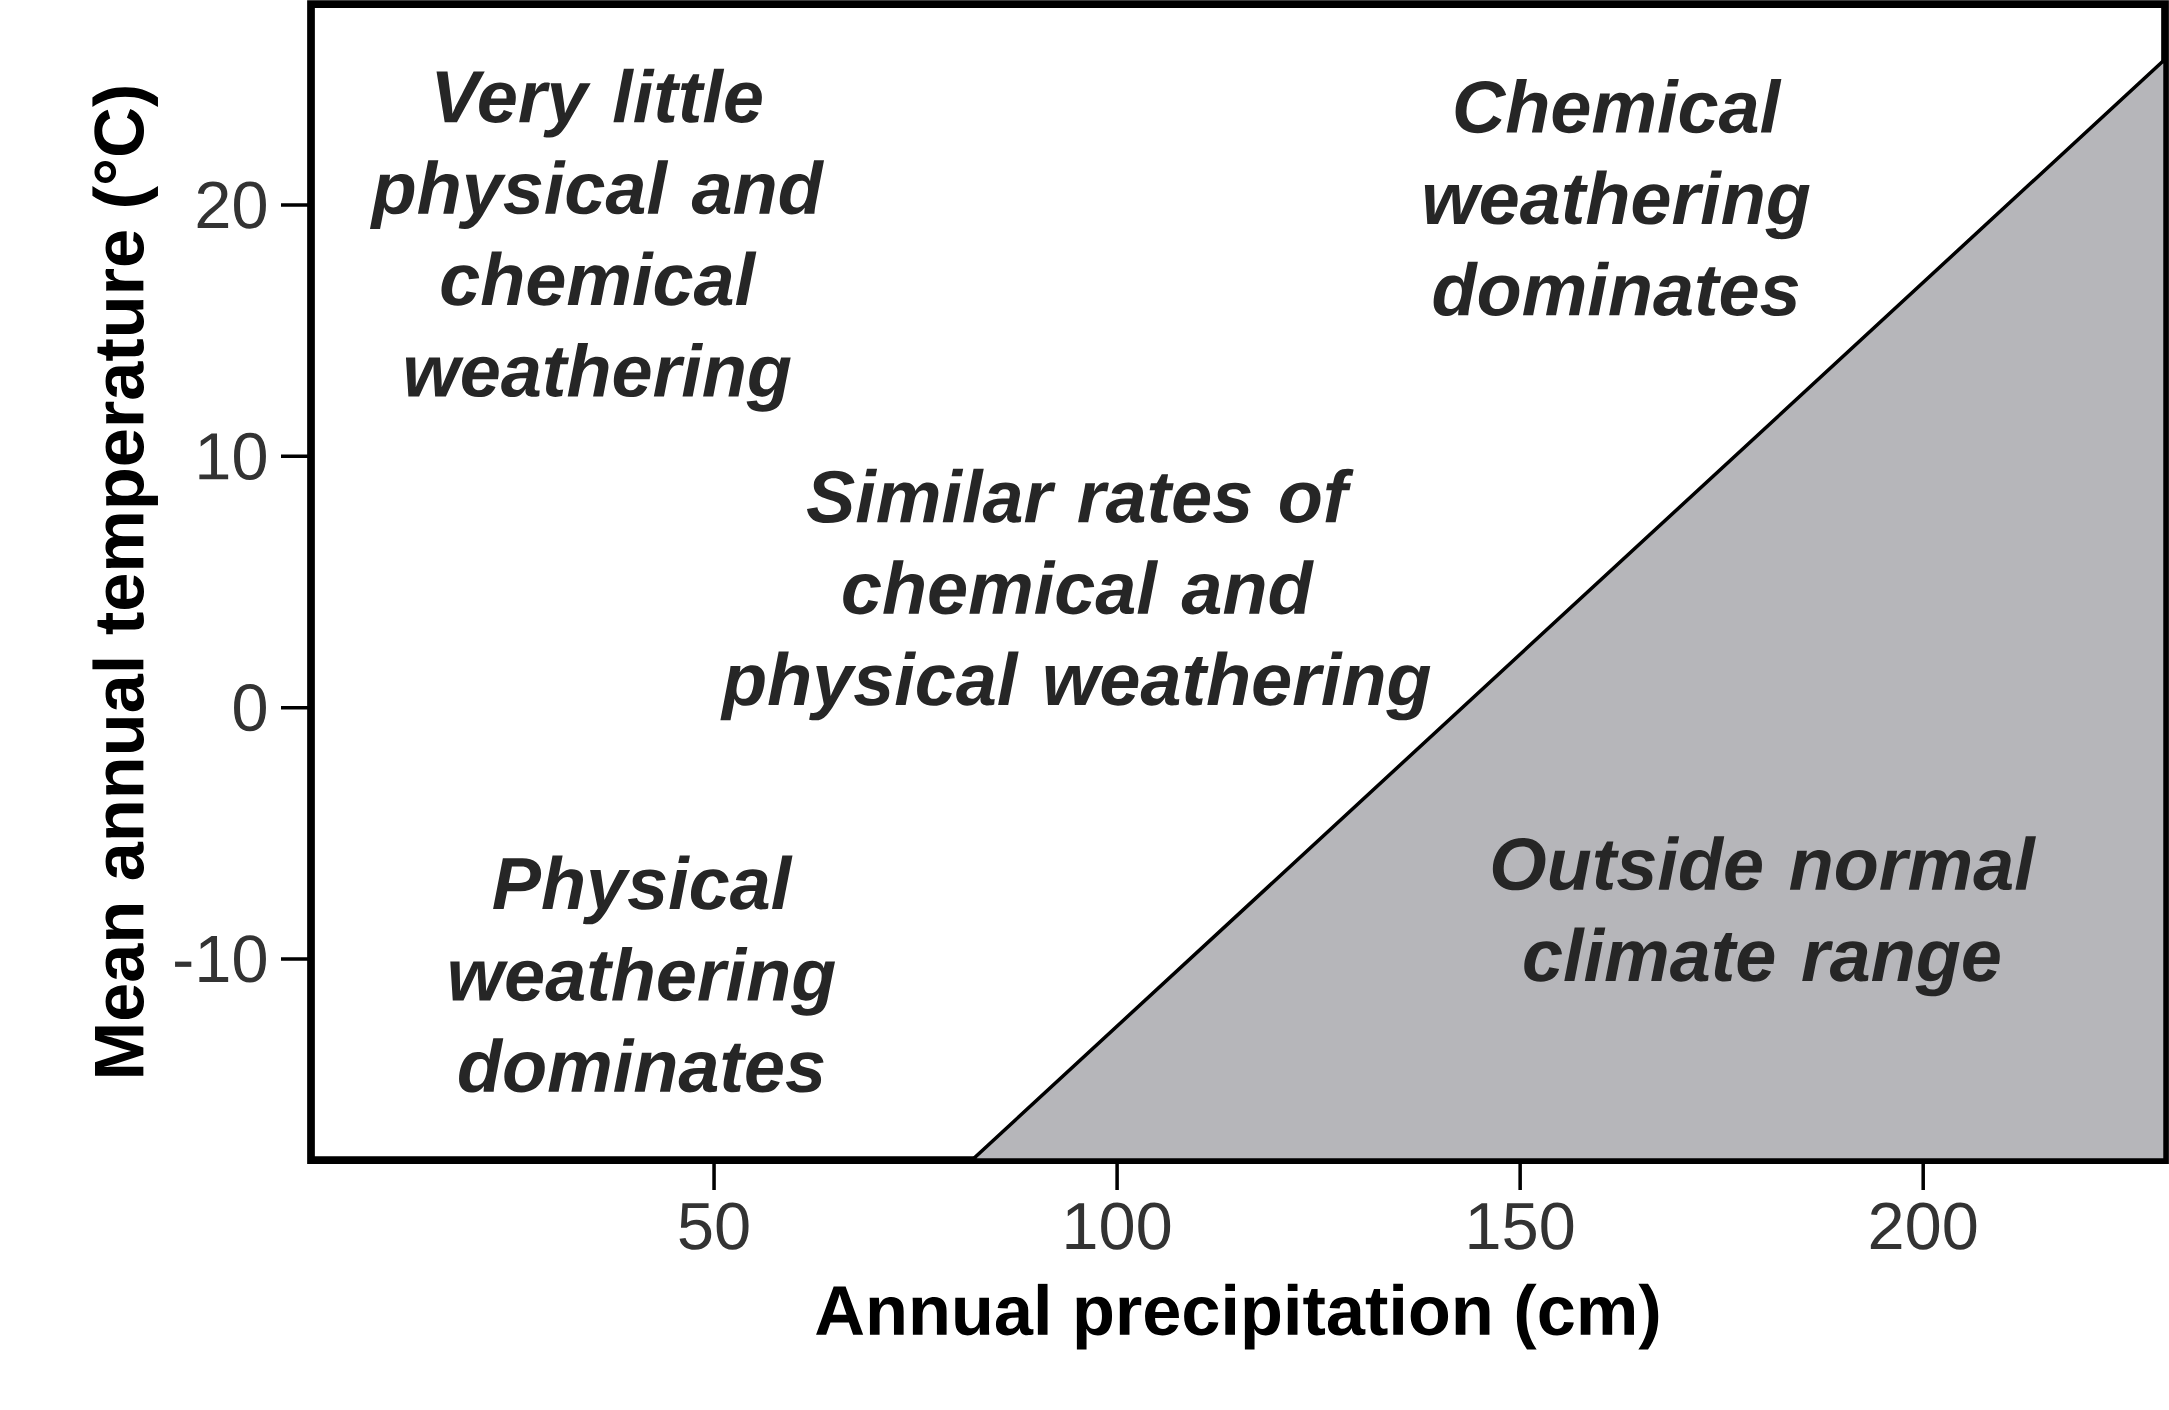  What do you see at coordinates (1764, 916) in the screenshot?
I see `annotation: Outside normal climate range` at bounding box center [1764, 916].